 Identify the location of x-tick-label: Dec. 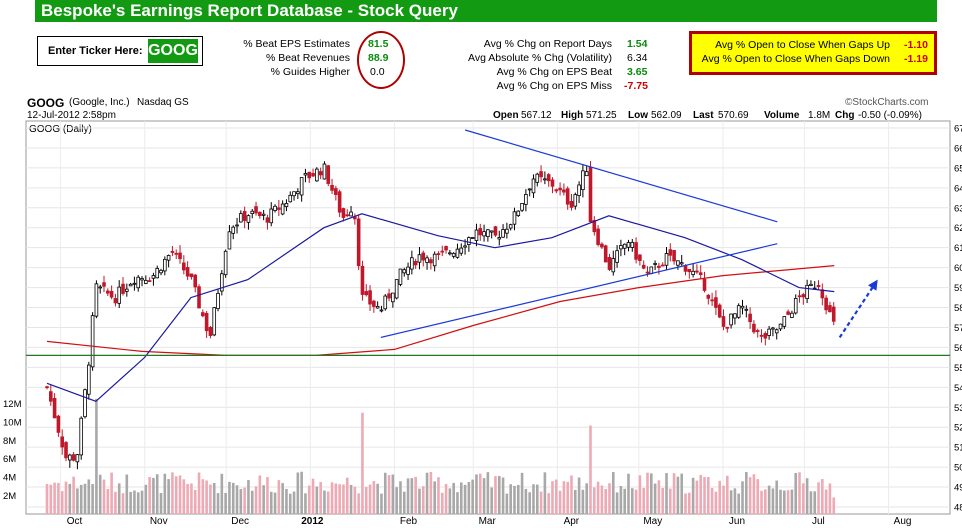
(240, 521).